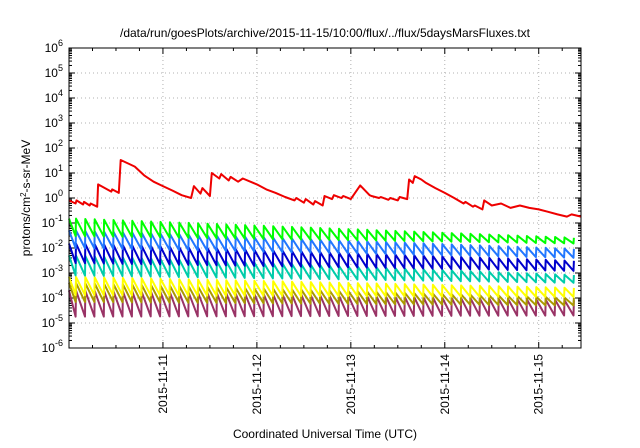  Describe the element at coordinates (54, 171) in the screenshot. I see `y-tick-label: 10¹` at that location.